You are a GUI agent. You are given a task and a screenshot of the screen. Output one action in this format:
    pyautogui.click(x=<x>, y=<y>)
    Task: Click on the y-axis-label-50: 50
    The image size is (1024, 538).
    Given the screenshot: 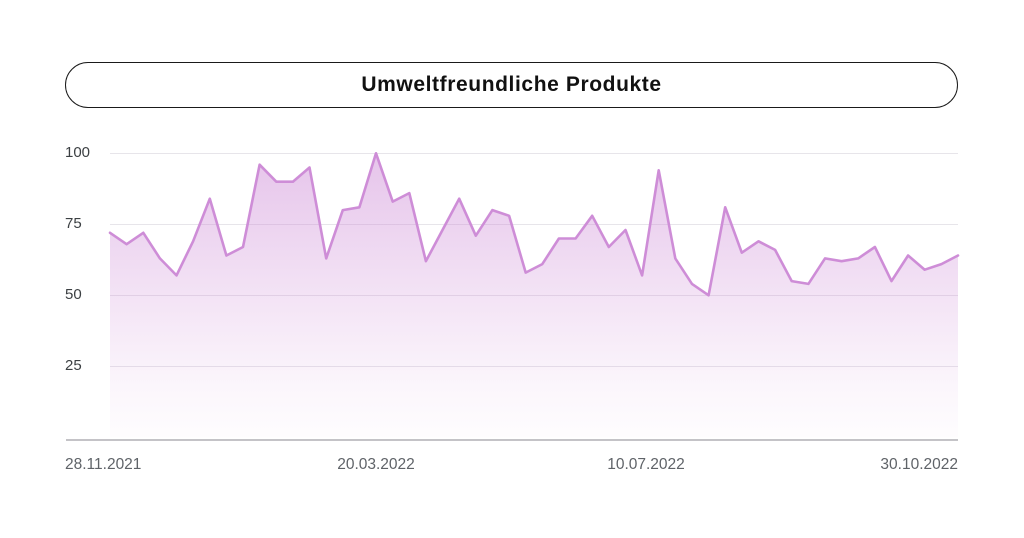 What is the action you would take?
    pyautogui.click(x=73, y=294)
    